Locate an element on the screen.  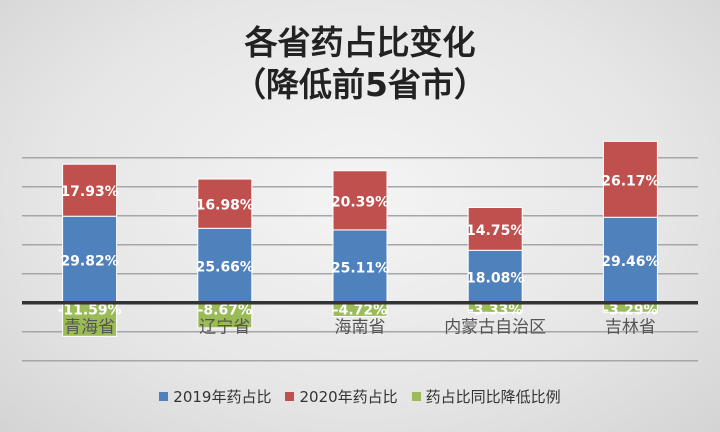
data-label: 26.17% is located at coordinates (630, 181).